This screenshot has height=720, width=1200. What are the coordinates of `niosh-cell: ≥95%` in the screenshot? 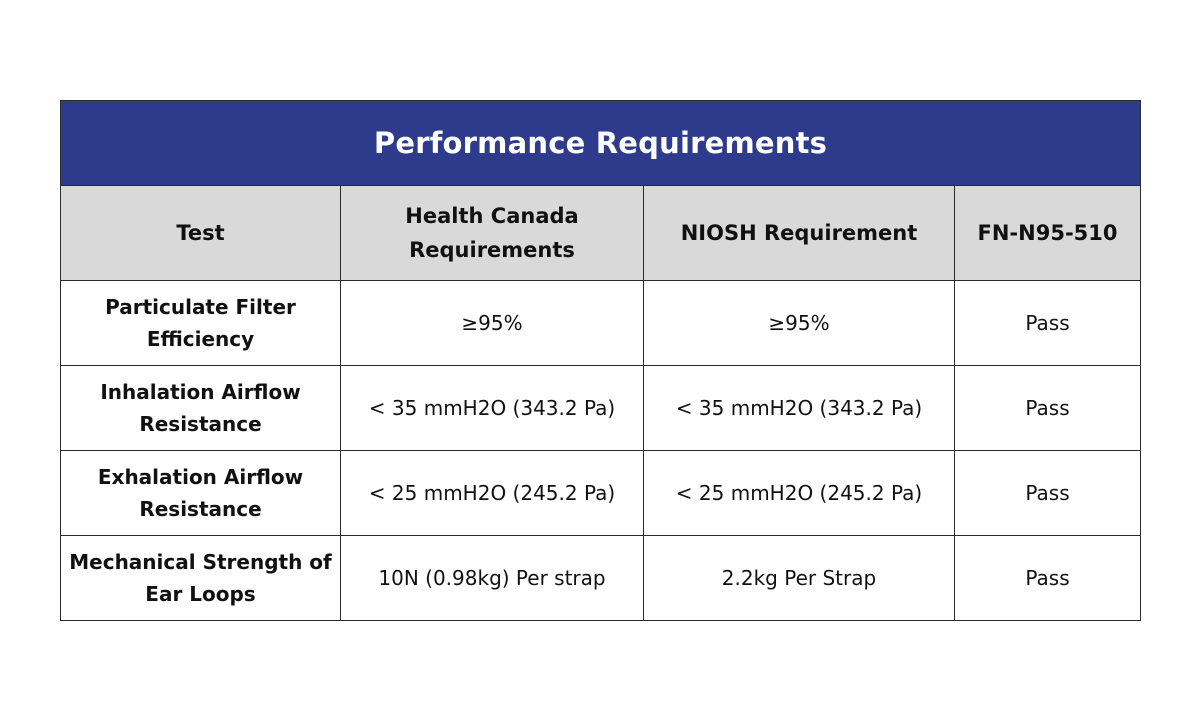 It's located at (799, 323).